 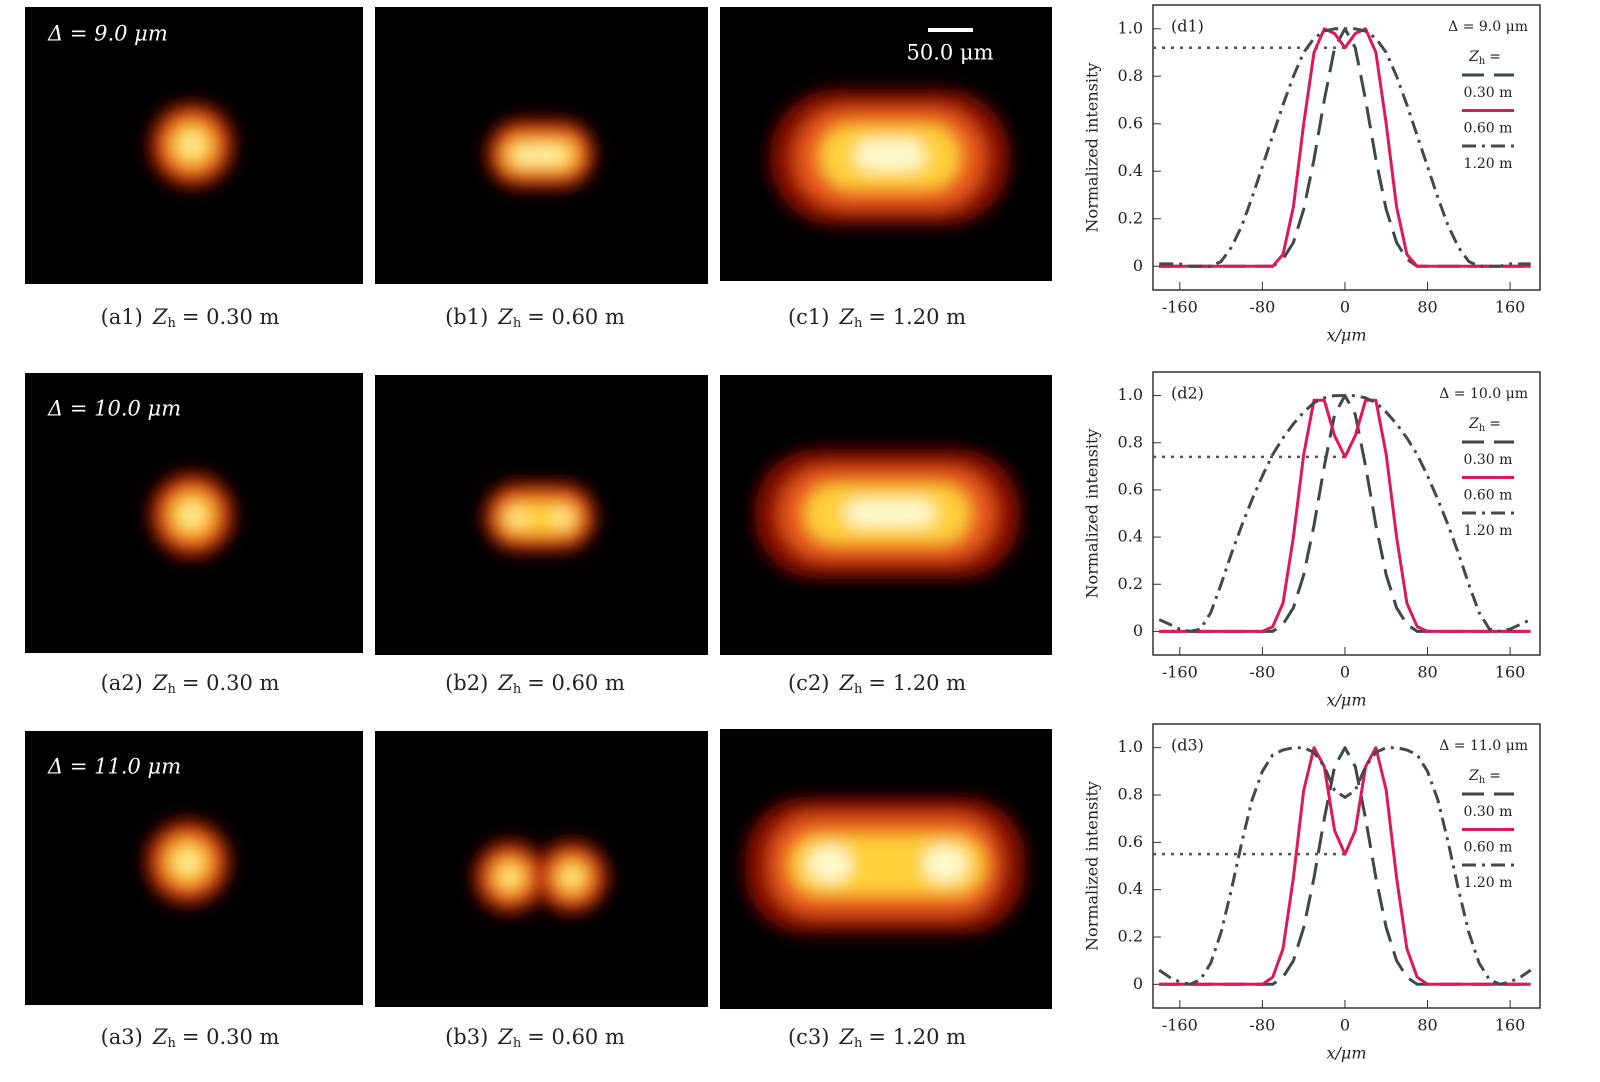 What do you see at coordinates (809, 1037) in the screenshot?
I see `caption-tag: (c3)` at bounding box center [809, 1037].